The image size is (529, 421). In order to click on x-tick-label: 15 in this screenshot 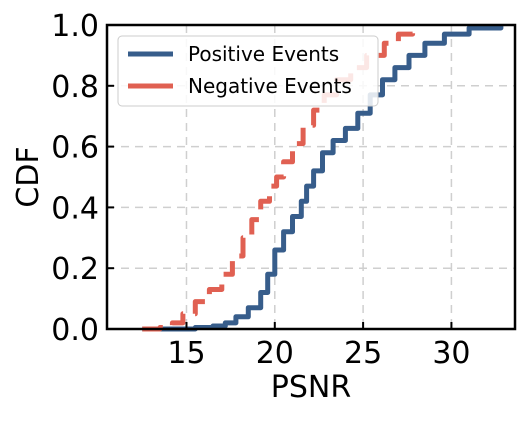, I will do `click(186, 353)`.